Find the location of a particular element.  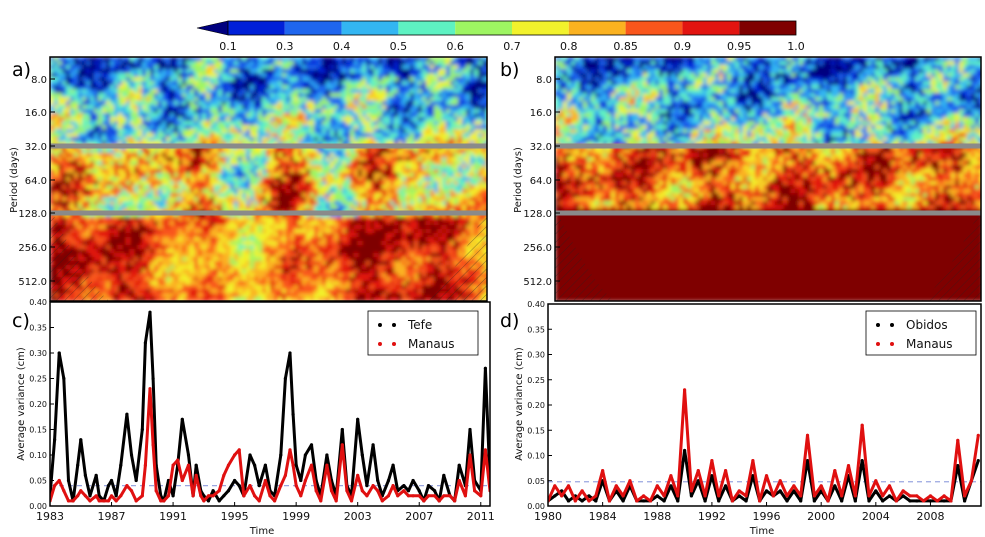

y-tick-label: 0.30 is located at coordinates (536, 355).